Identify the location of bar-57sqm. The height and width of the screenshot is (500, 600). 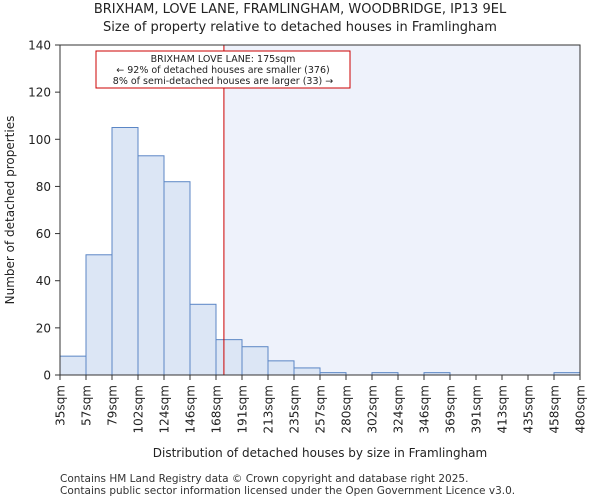
(99, 315).